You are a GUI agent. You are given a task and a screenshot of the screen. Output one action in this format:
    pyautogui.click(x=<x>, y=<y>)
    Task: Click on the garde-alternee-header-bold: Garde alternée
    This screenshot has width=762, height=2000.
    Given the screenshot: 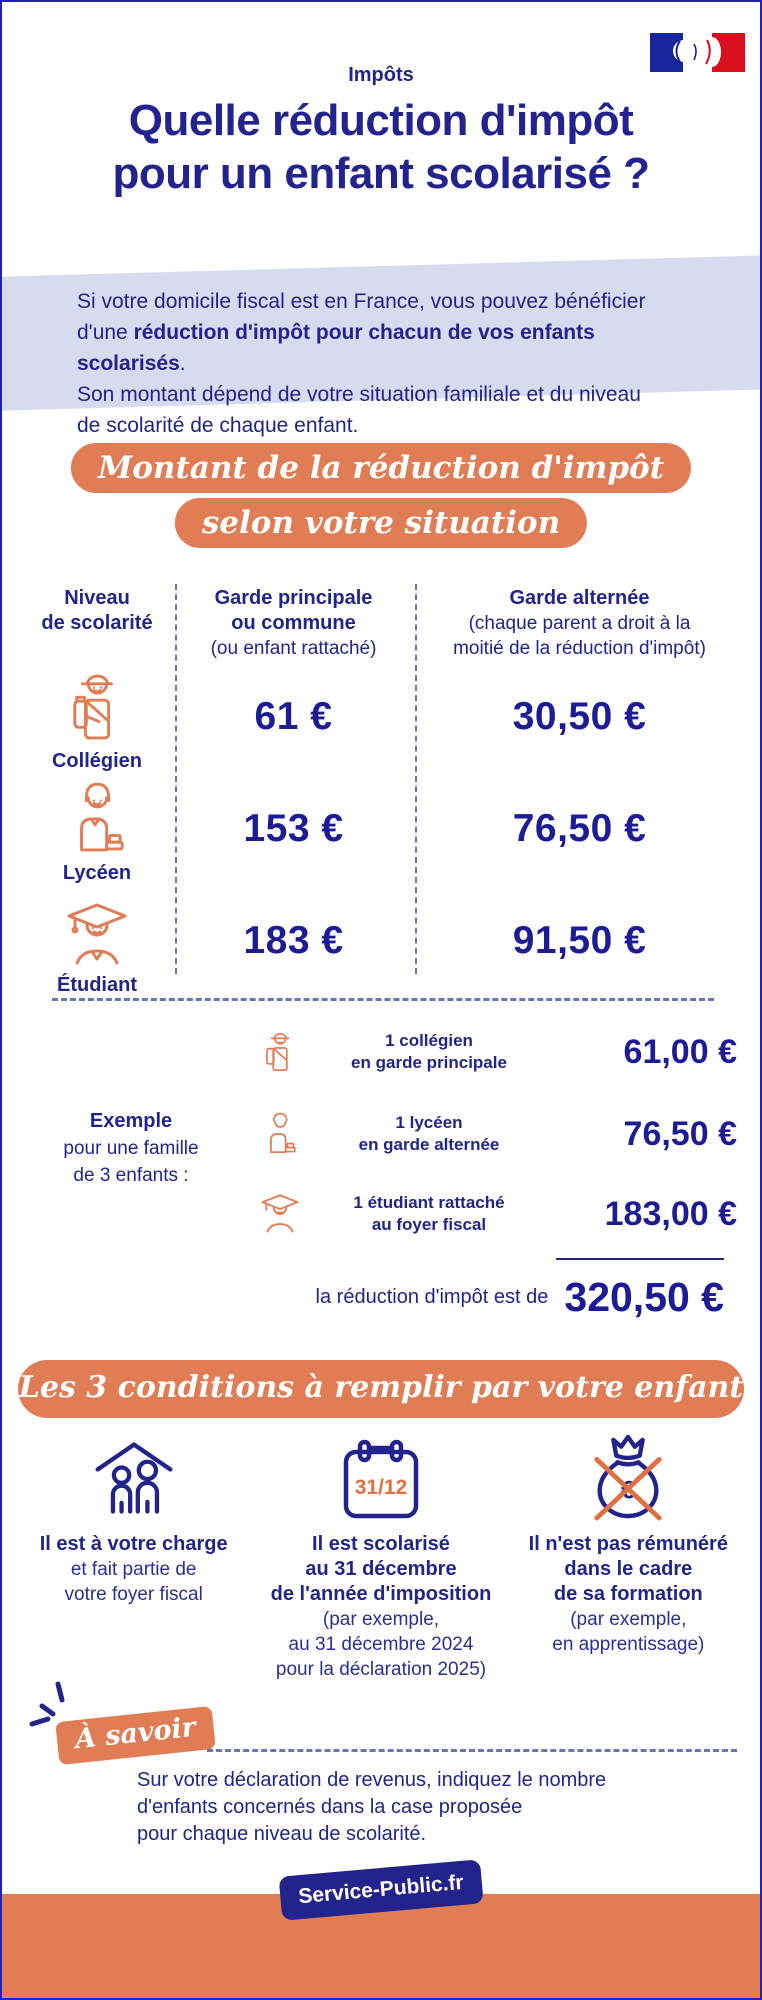 What is the action you would take?
    pyautogui.click(x=579, y=598)
    